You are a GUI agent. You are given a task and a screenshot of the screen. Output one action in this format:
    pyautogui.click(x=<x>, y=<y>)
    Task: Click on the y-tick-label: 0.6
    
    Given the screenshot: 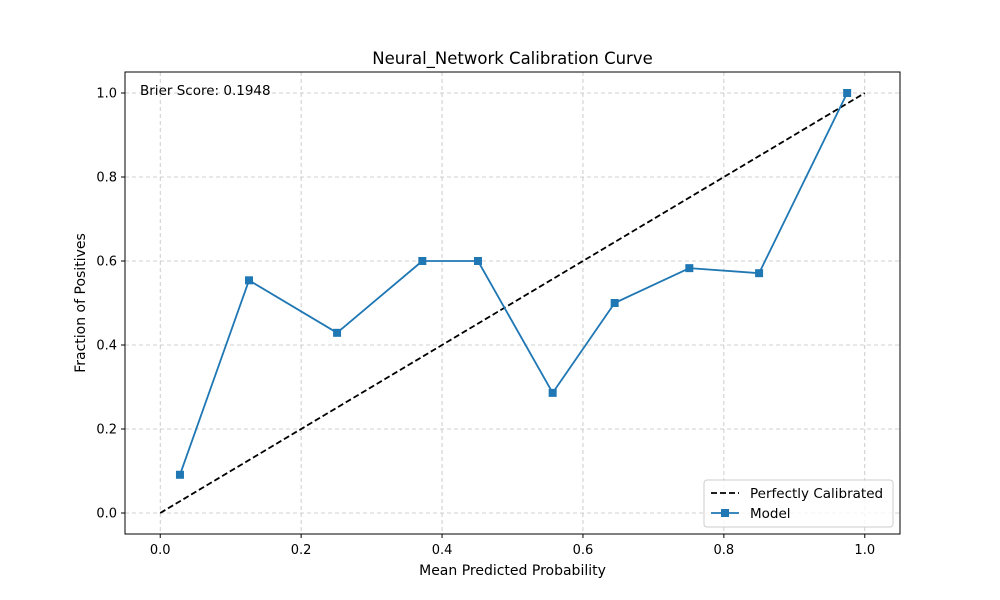 What is the action you would take?
    pyautogui.click(x=106, y=262)
    